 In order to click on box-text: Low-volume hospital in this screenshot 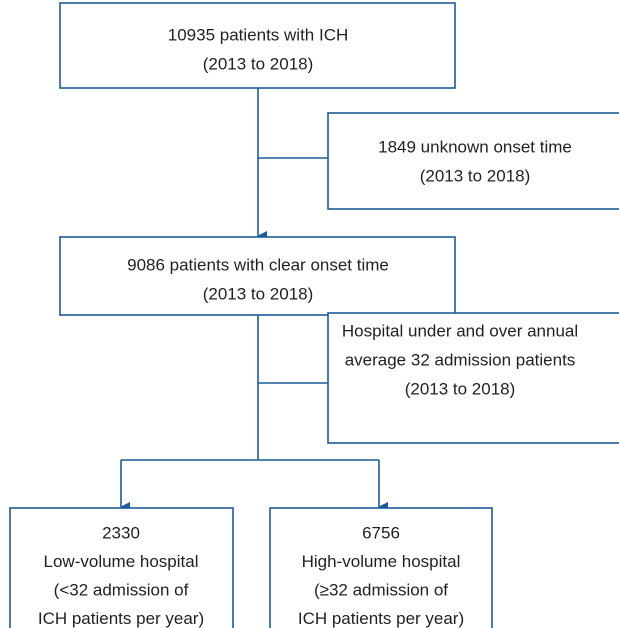, I will do `click(121, 561)`.